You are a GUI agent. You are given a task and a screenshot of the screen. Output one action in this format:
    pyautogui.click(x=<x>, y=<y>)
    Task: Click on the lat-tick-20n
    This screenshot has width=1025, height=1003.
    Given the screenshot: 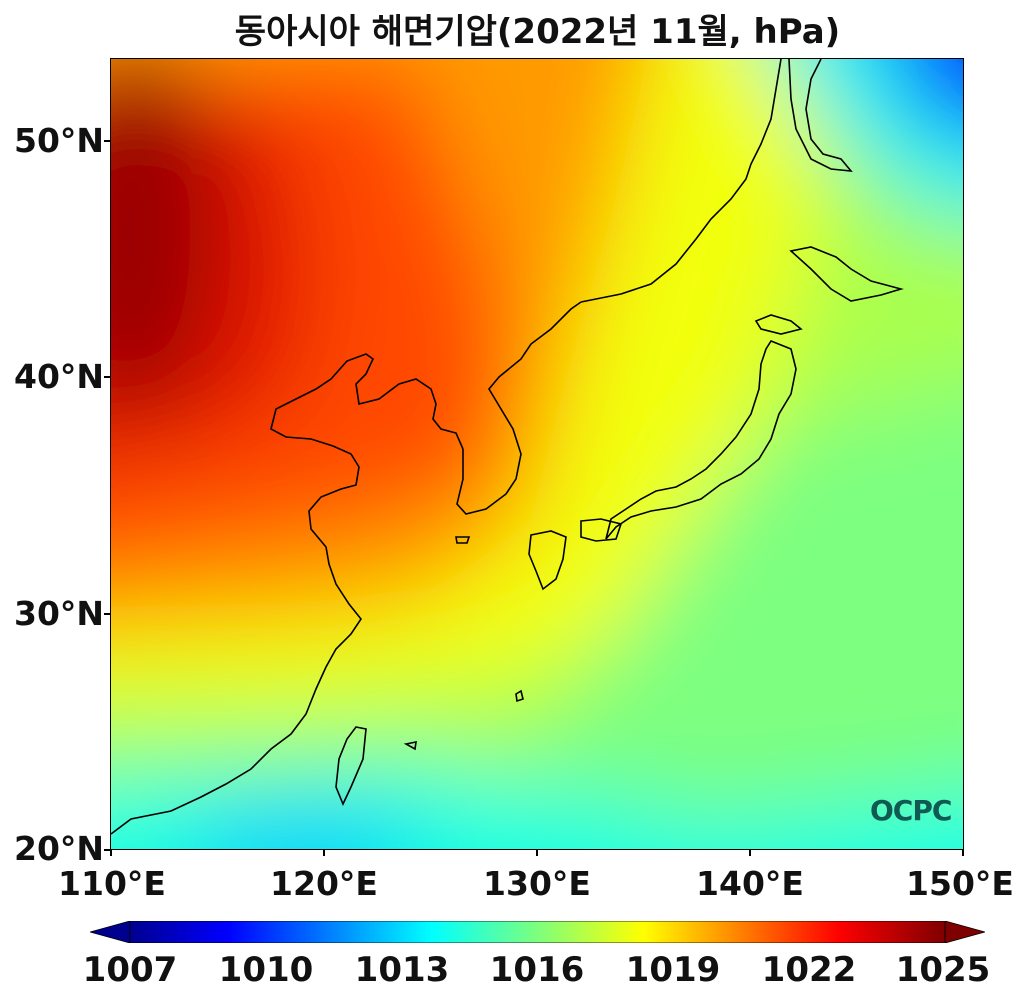 What is the action you would take?
    pyautogui.click(x=107, y=850)
    